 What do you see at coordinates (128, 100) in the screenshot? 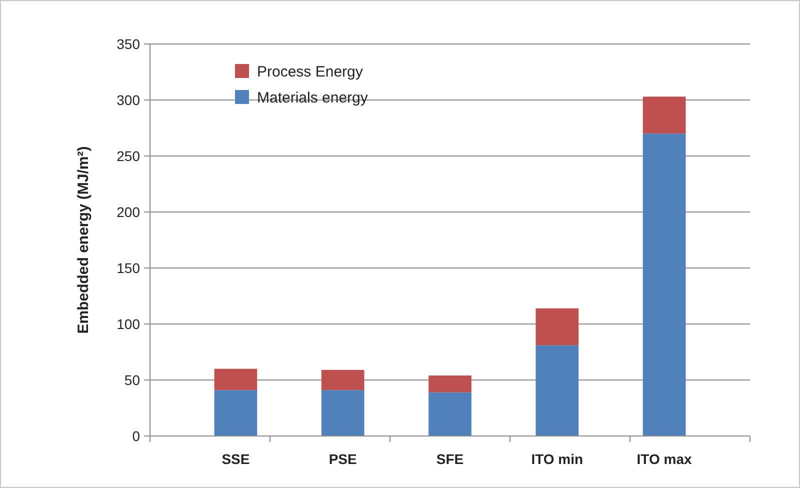
I see `y-tick-label: 300` at bounding box center [128, 100].